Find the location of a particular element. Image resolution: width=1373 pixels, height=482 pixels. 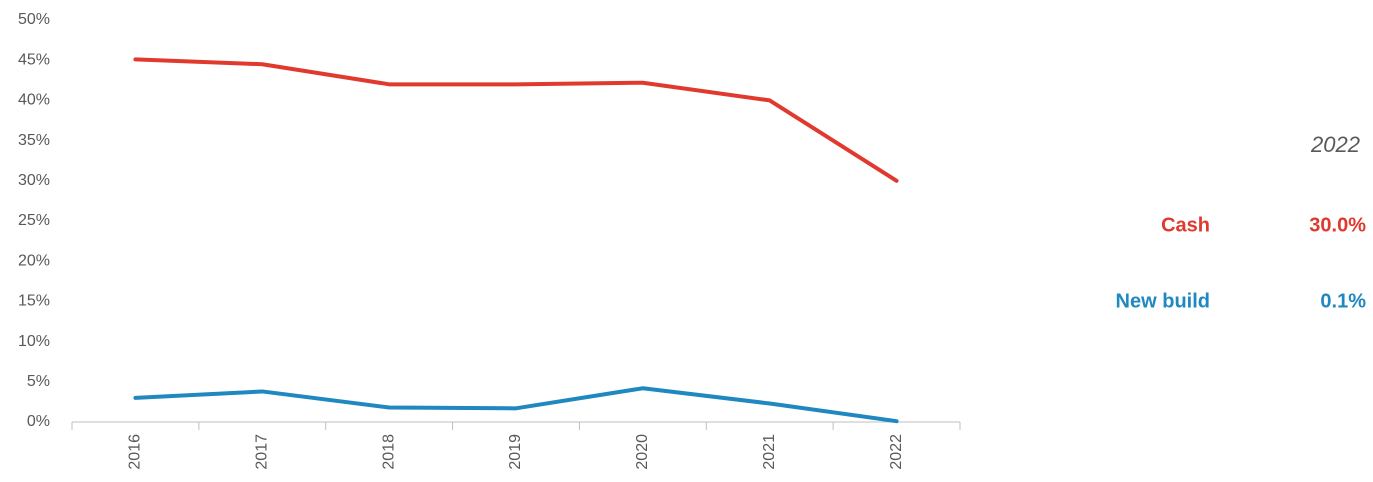

value-label: 30.0% is located at coordinates (1337, 225).